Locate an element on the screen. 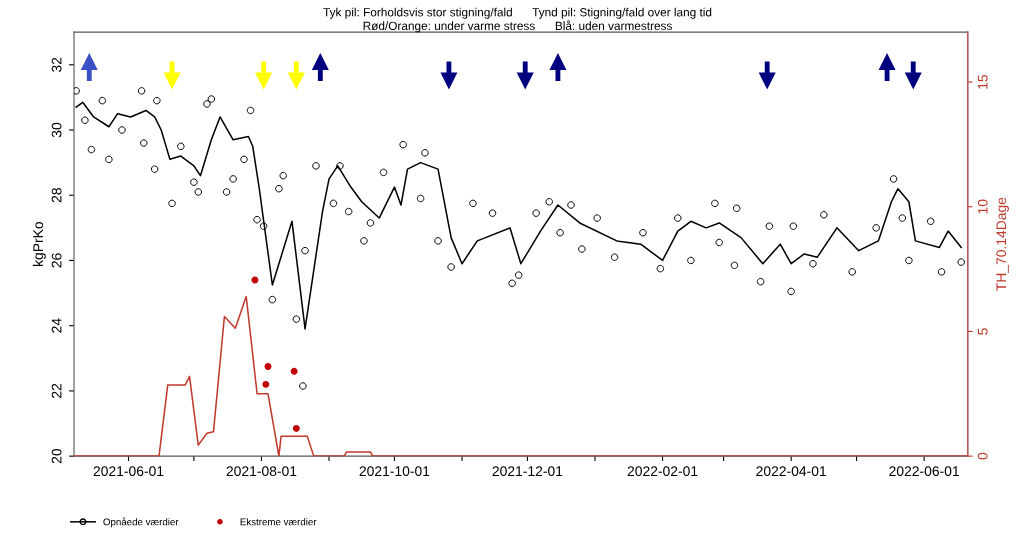 The image size is (1035, 536). y2-tick-label: 5 is located at coordinates (982, 331).